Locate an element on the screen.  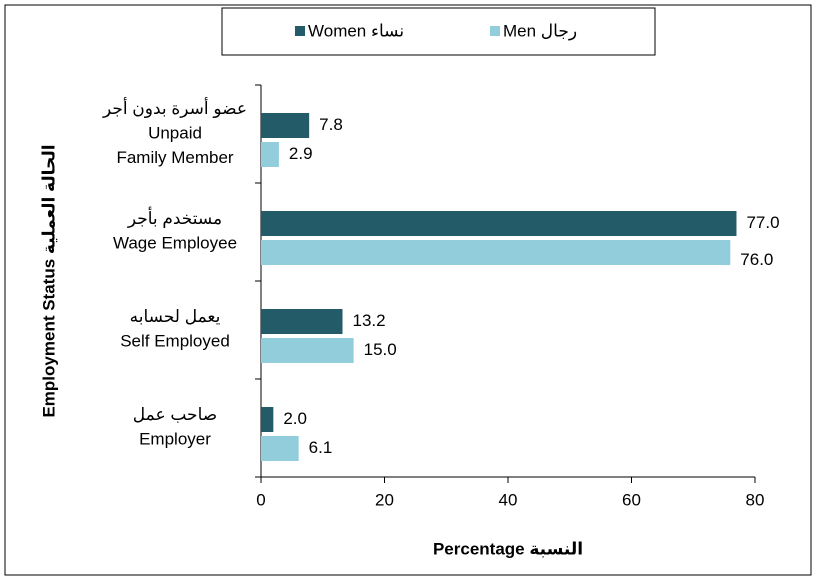
y-tick-label: صاحب عمل is located at coordinates (175, 414).